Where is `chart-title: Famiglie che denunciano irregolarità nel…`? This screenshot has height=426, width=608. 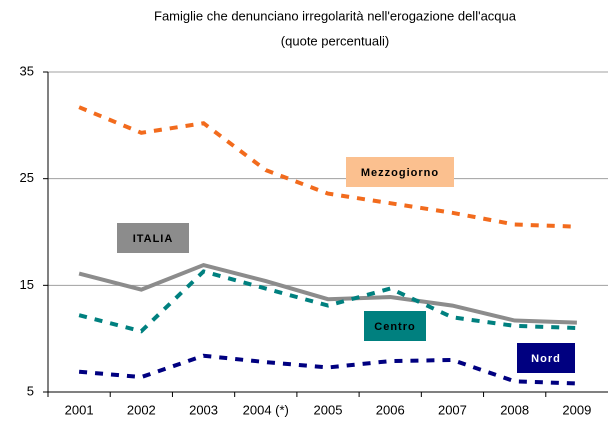
chart-title: Famiglie che denunciano irregolarità nel… is located at coordinates (335, 15).